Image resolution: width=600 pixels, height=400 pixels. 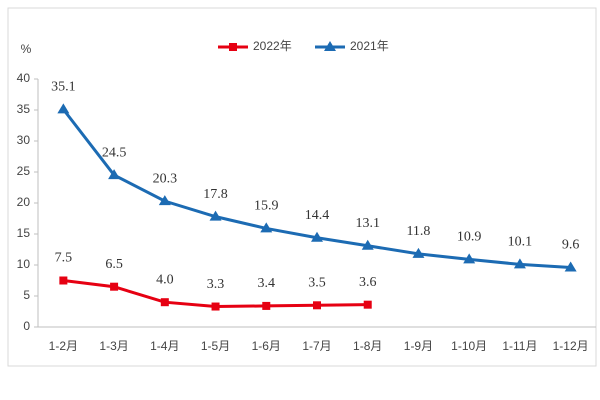 What do you see at coordinates (165, 178) in the screenshot?
I see `value-label: 20.3` at bounding box center [165, 178].